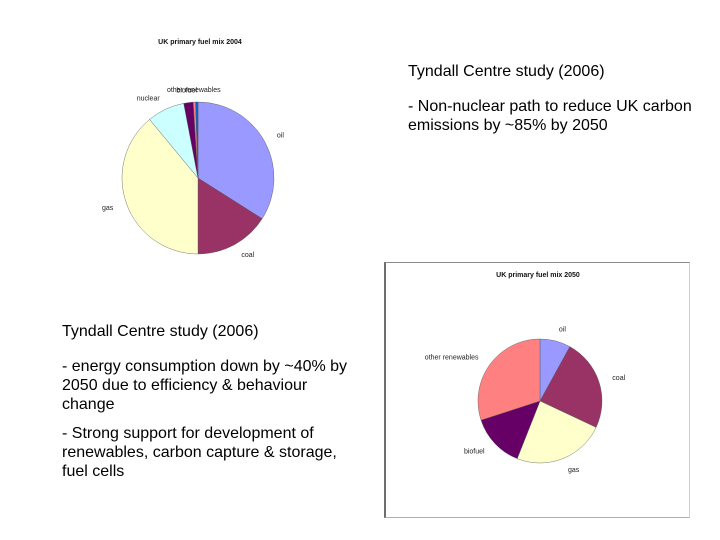 The height and width of the screenshot is (540, 720). I want to click on pie-slice-oil, so click(236, 160).